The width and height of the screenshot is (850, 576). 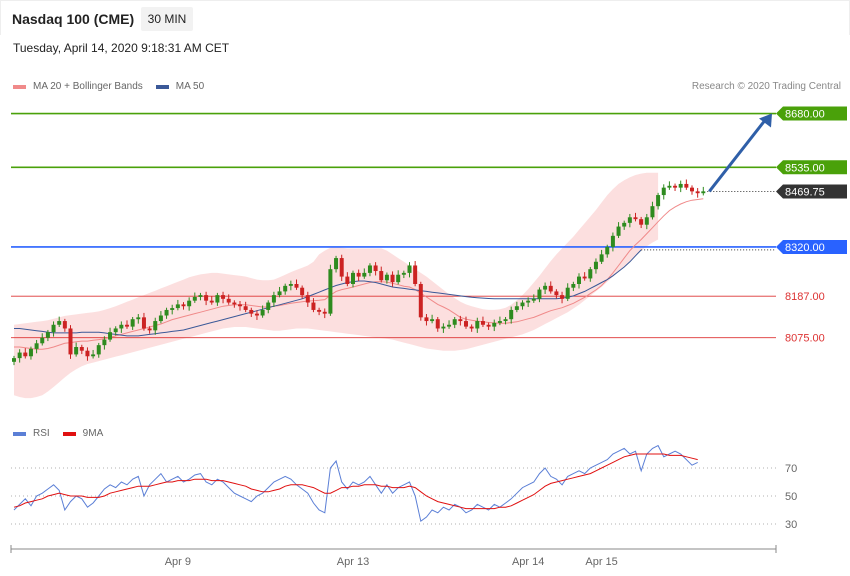 What do you see at coordinates (811, 167) in the screenshot?
I see `level-tag-8535.00` at bounding box center [811, 167].